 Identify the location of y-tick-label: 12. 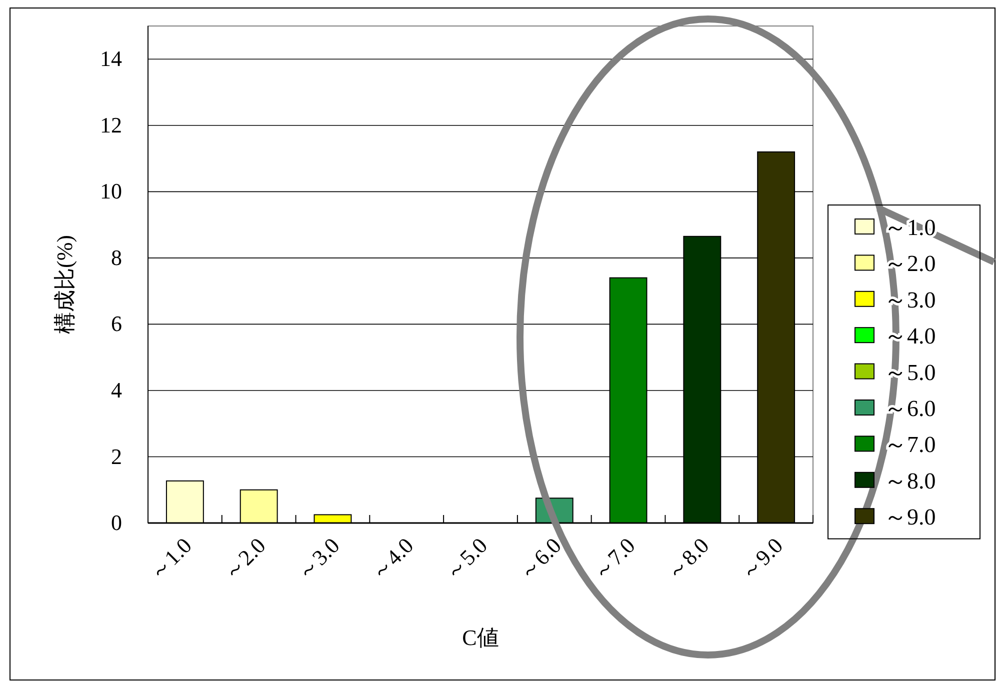
(111, 125).